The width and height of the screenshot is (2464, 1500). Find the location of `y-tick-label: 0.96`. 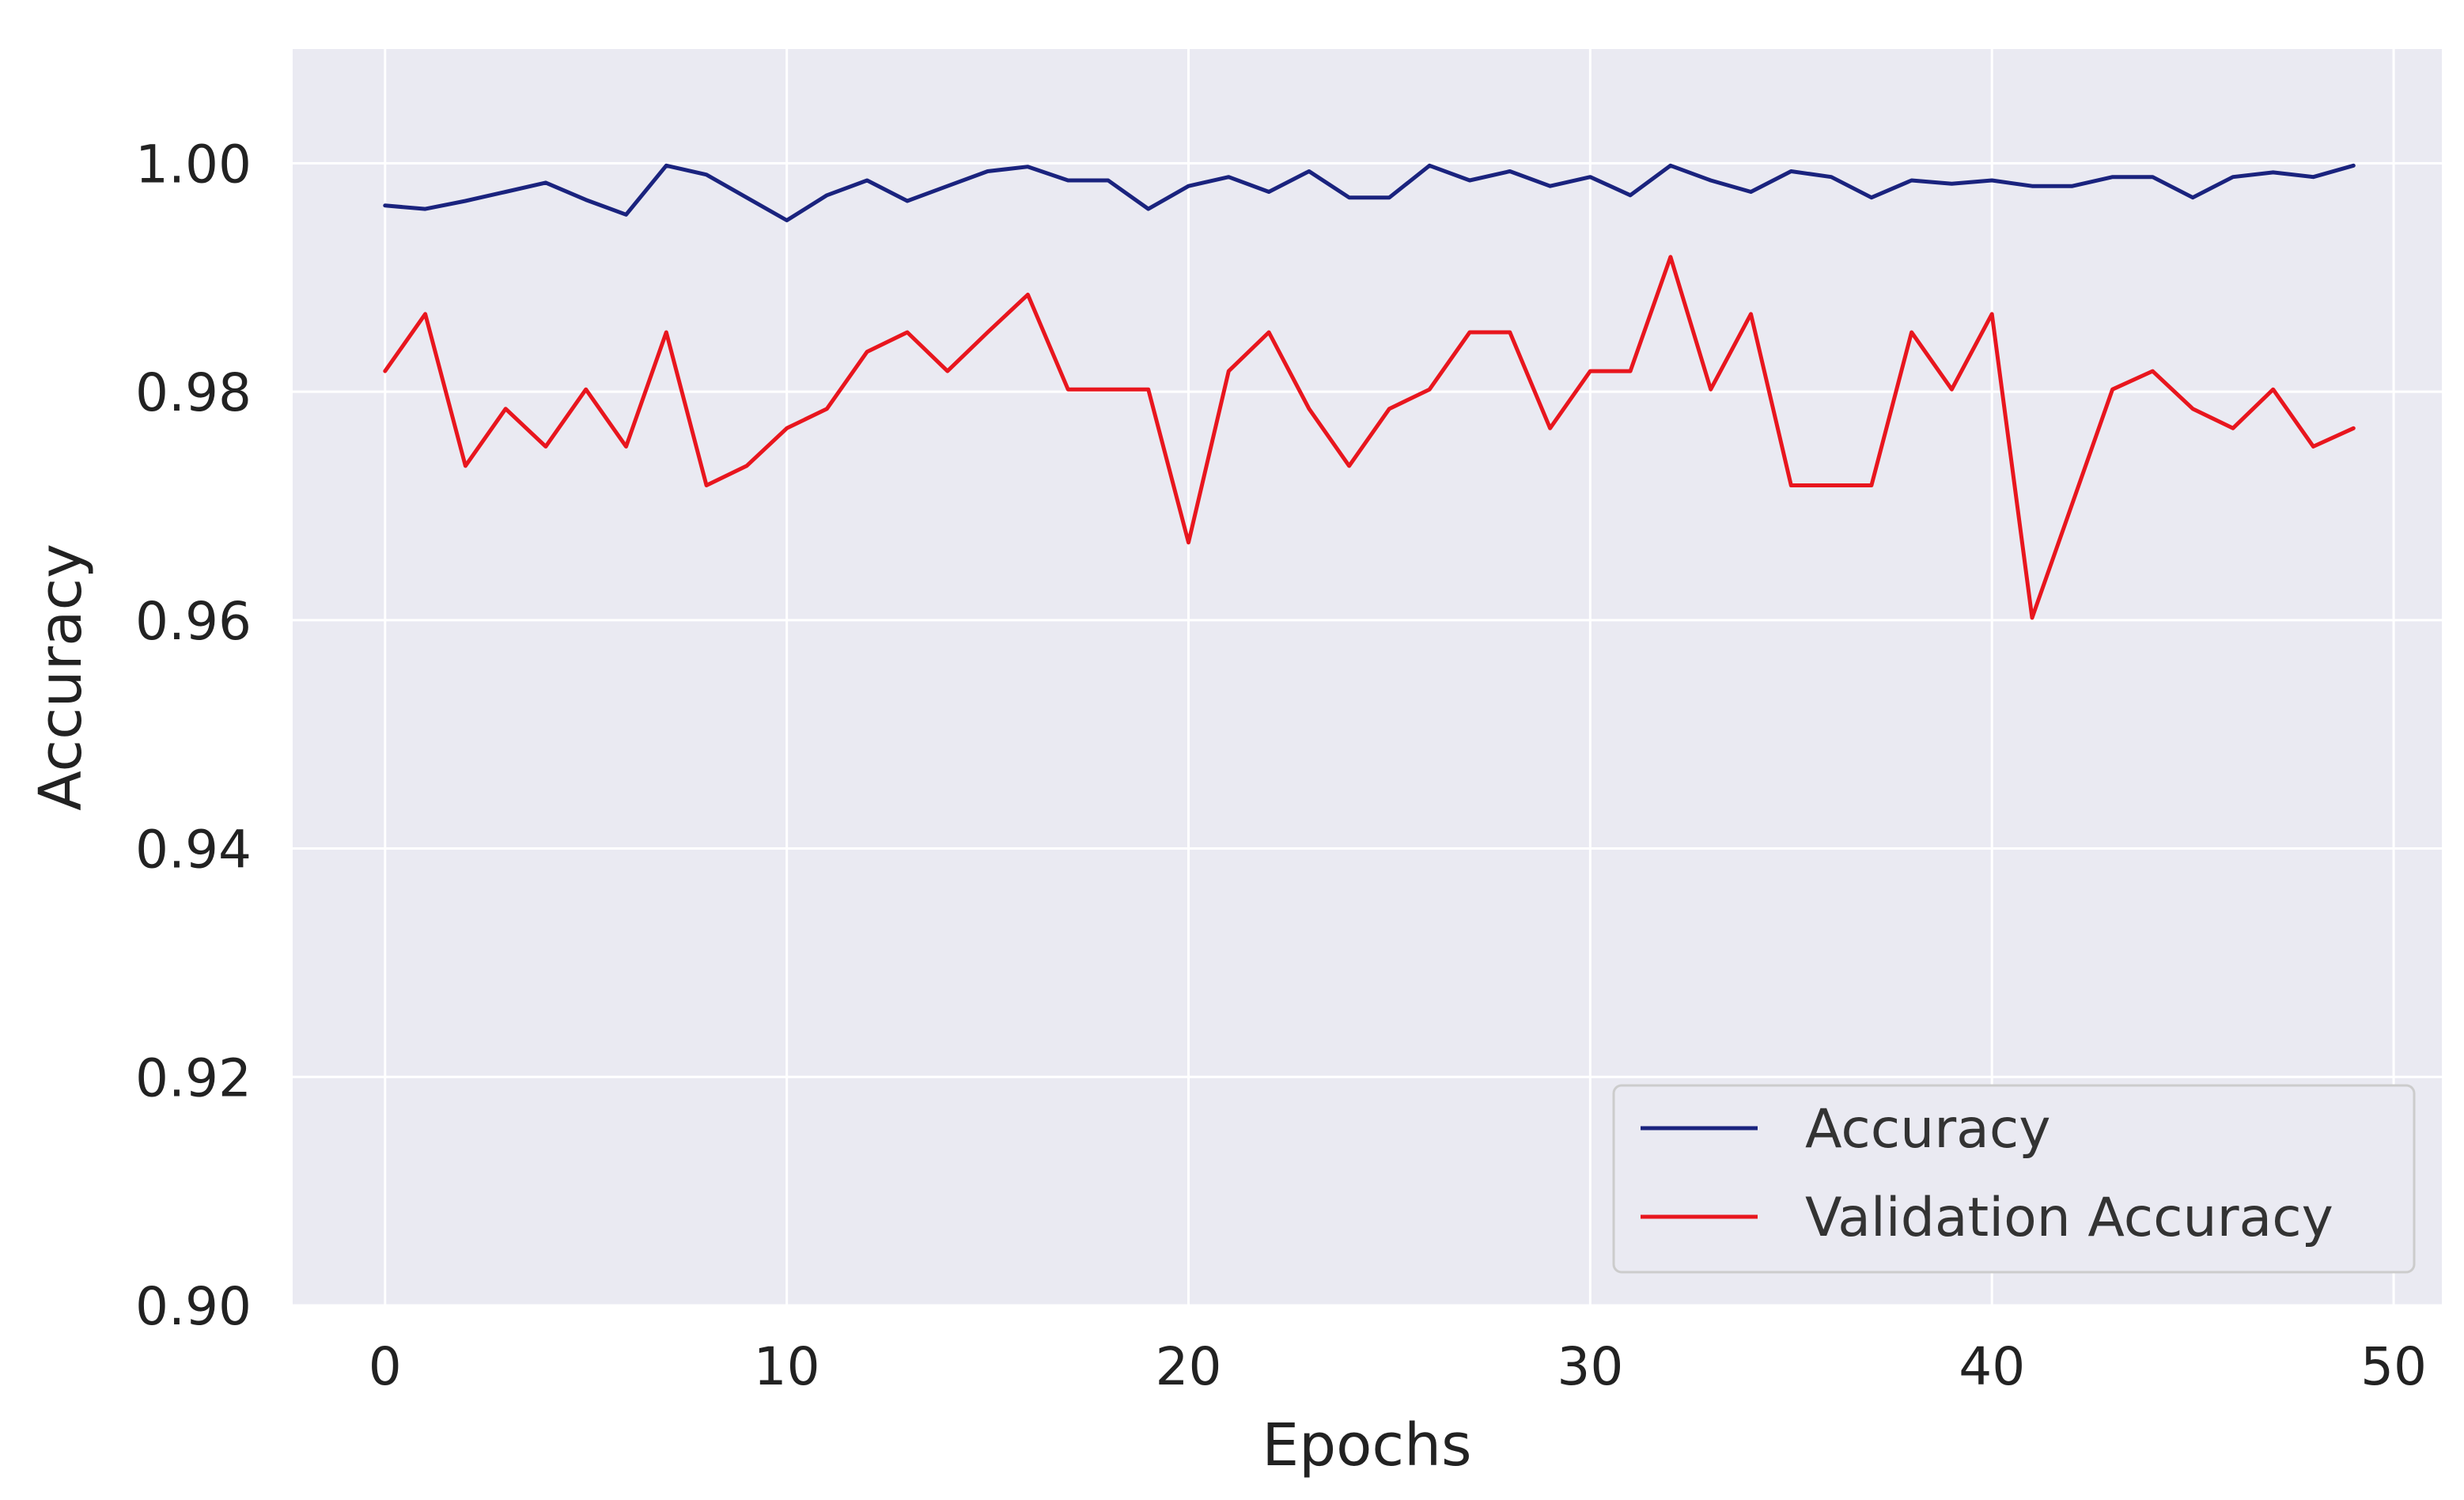

y-tick-label: 0.96 is located at coordinates (193, 621).